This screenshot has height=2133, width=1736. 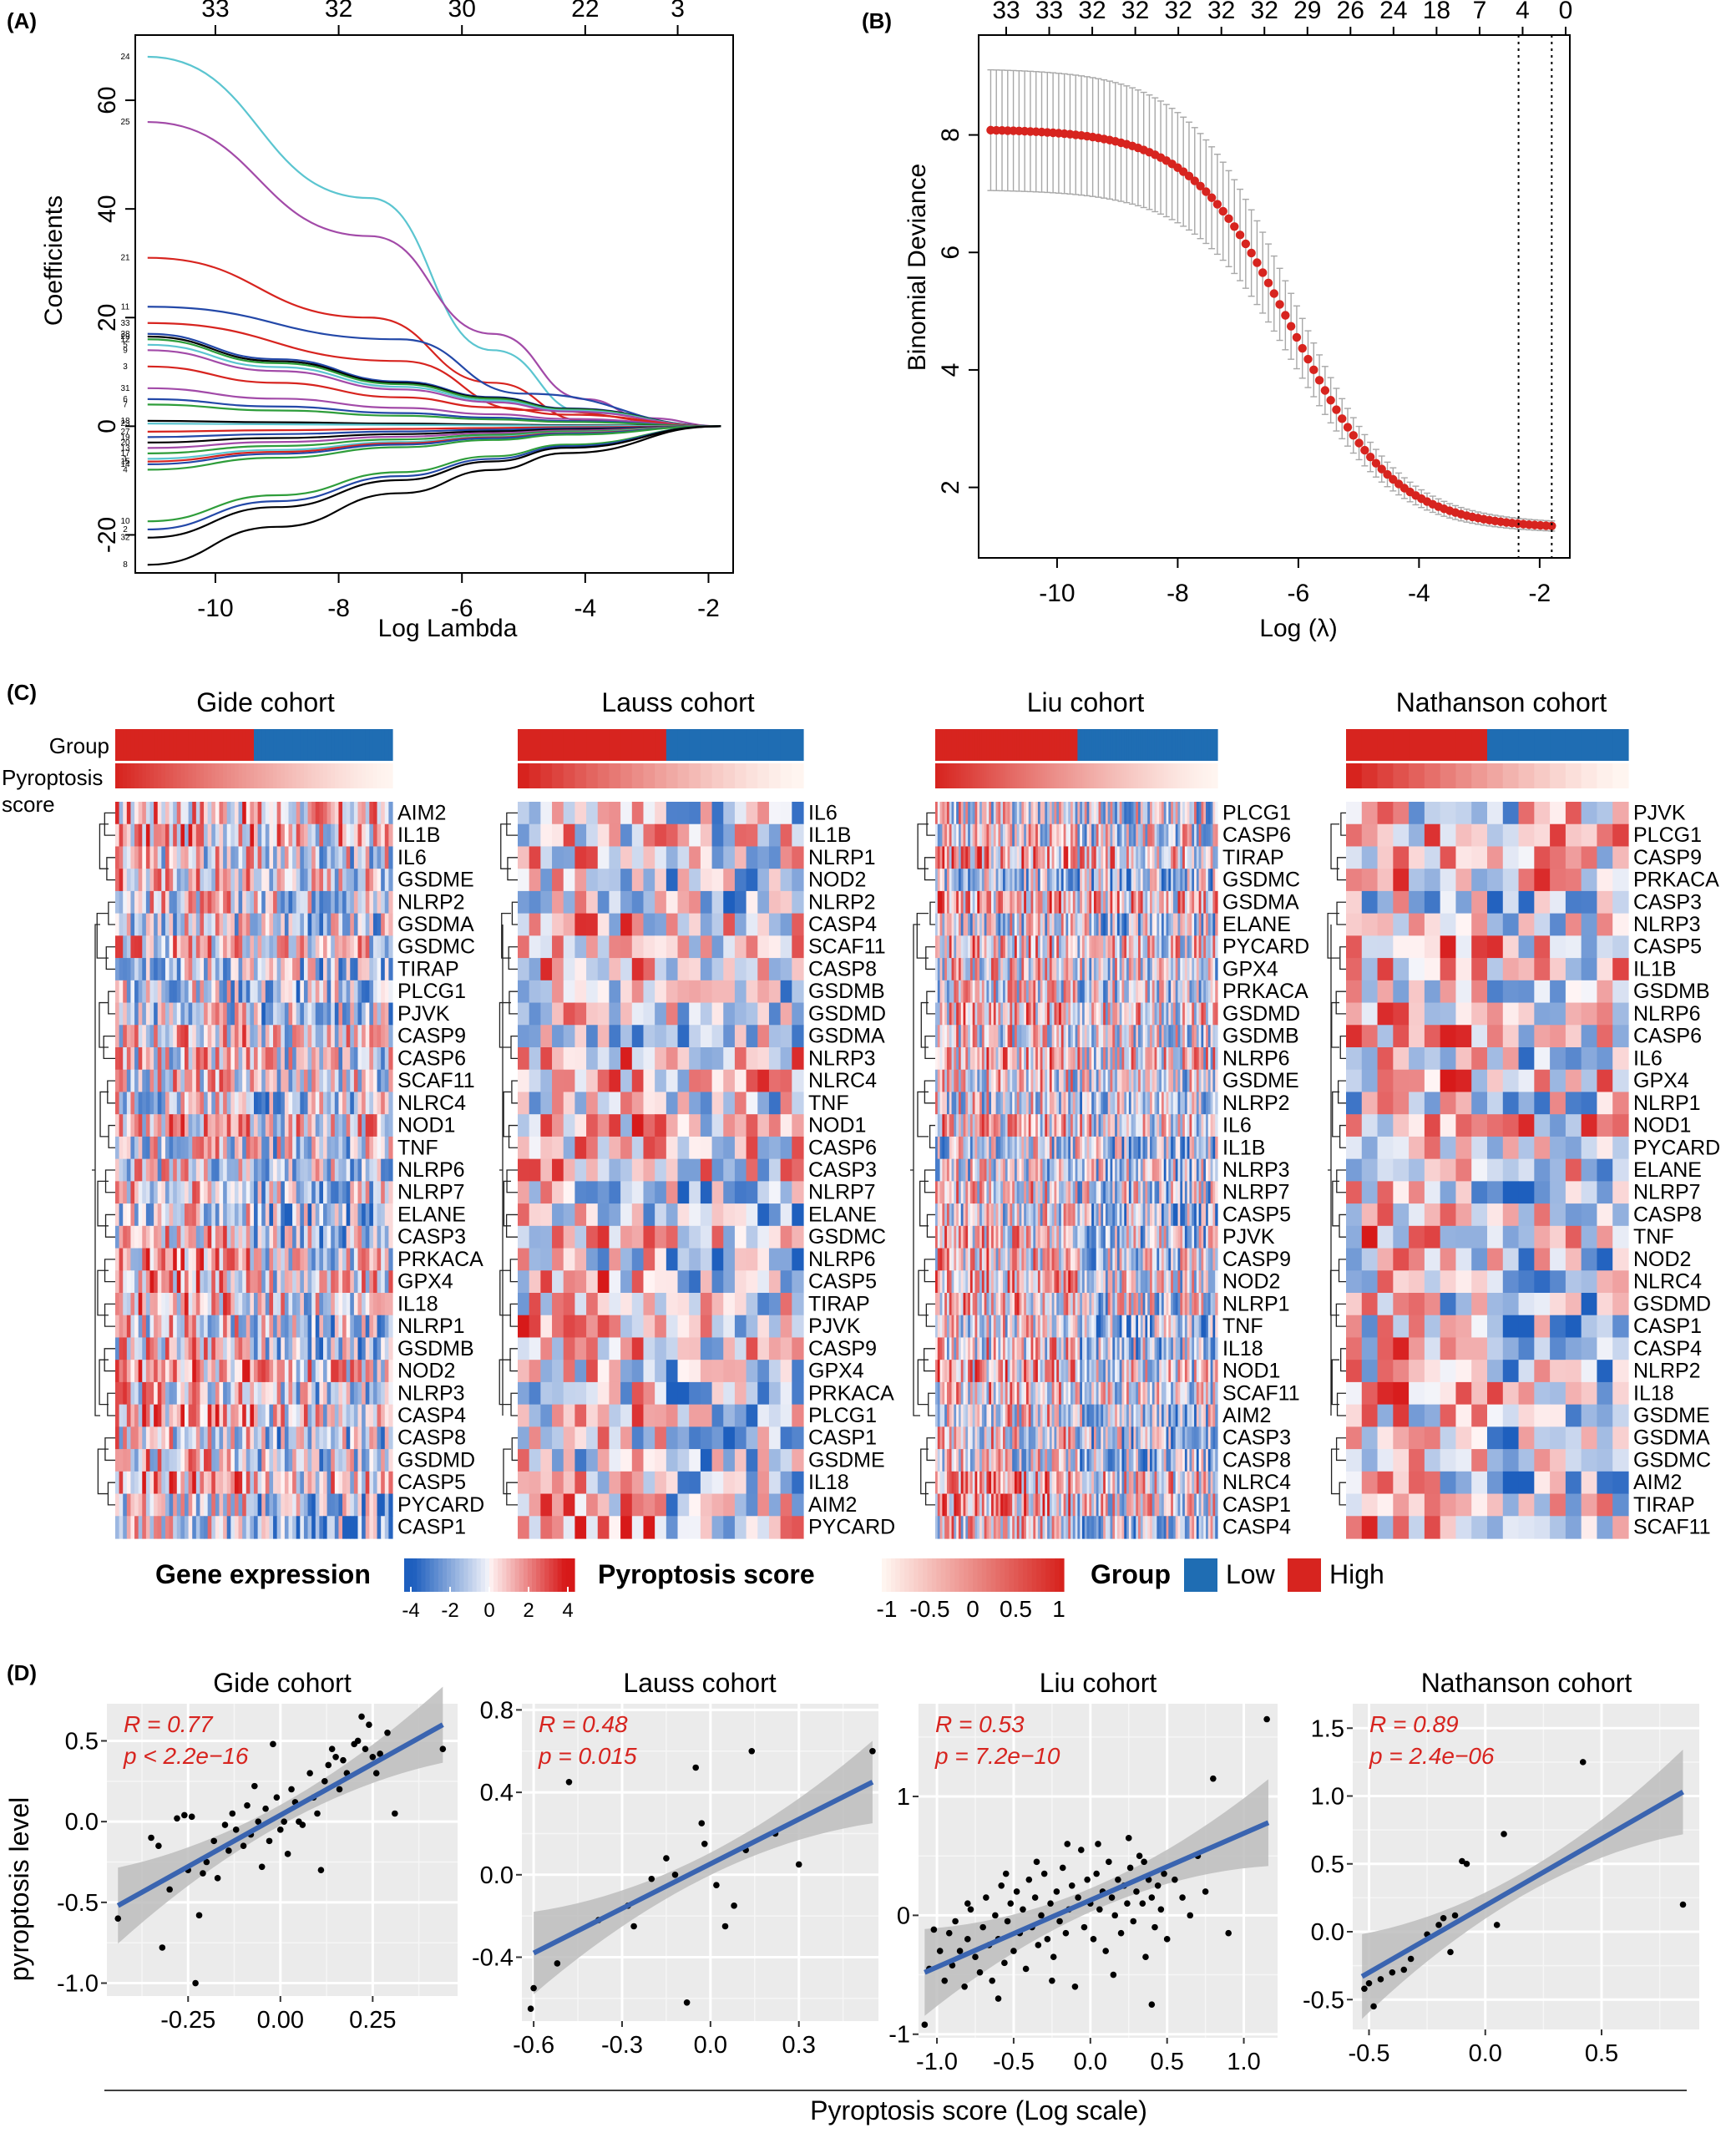 What do you see at coordinates (847, 947) in the screenshot?
I see `heatmap-gene-label: SCAF11` at bounding box center [847, 947].